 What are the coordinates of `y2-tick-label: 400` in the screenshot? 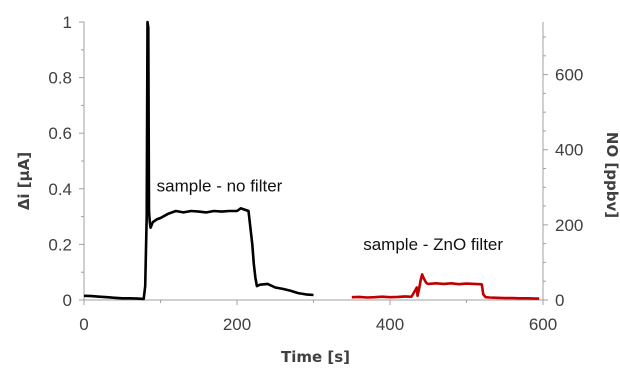 It's located at (569, 150).